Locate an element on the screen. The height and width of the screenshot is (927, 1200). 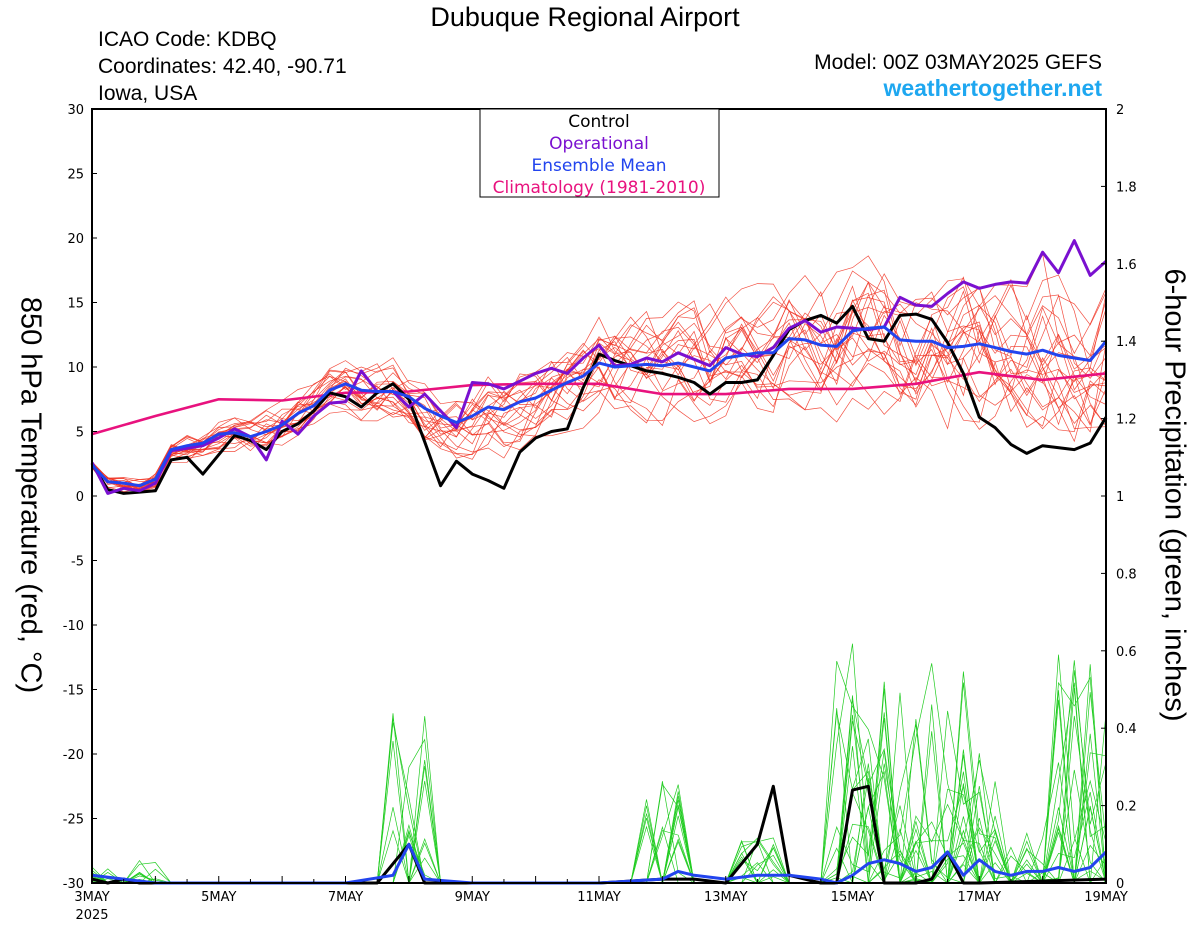
page-title: Dubuque Regional Airport is located at coordinates (585, 17).